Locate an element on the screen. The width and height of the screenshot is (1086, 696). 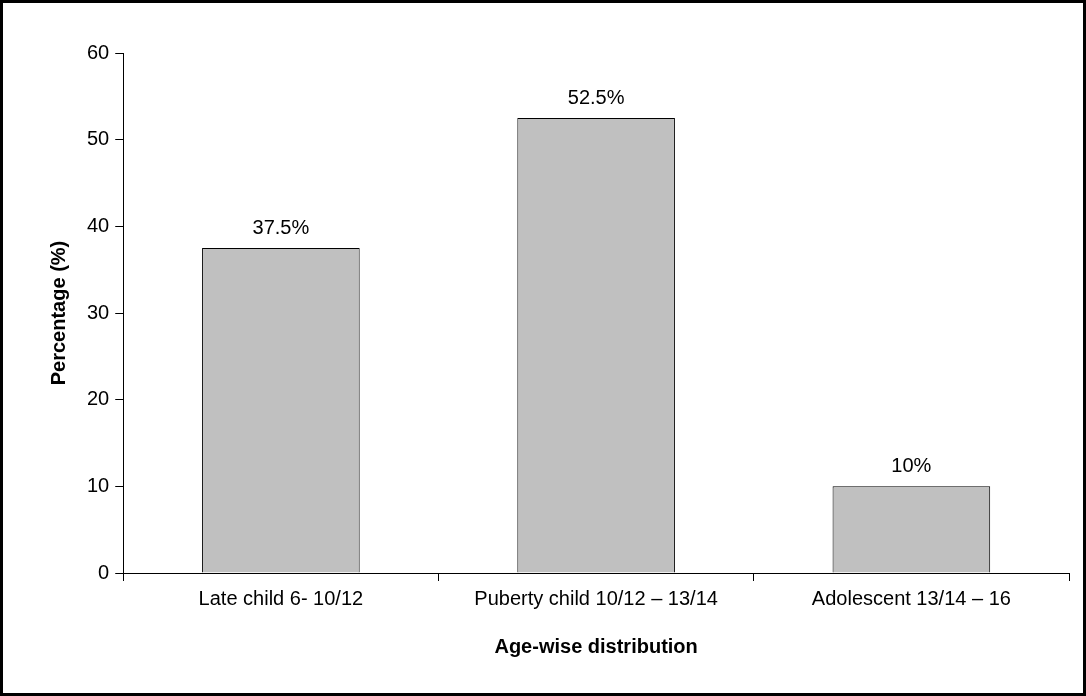
data-label: 10% is located at coordinates (911, 464).